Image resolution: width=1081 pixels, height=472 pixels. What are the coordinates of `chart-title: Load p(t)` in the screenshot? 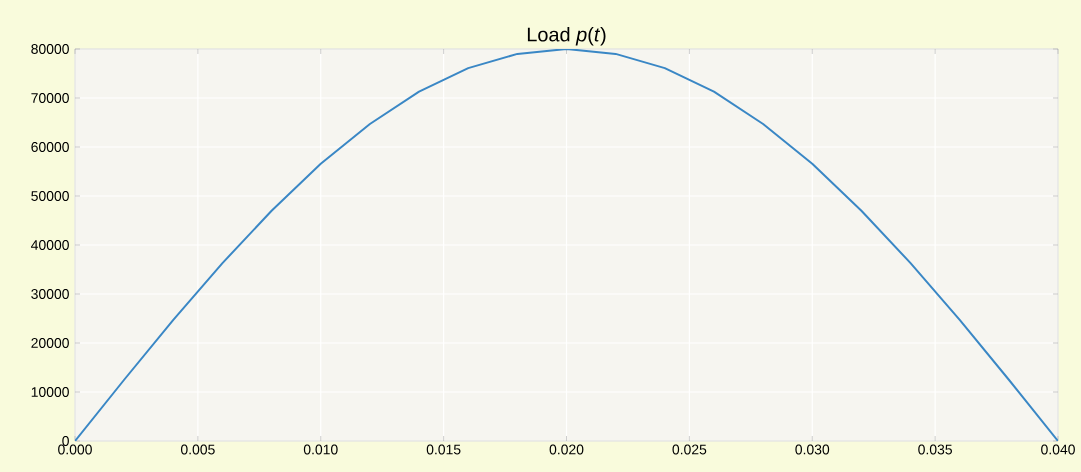 It's located at (566, 36).